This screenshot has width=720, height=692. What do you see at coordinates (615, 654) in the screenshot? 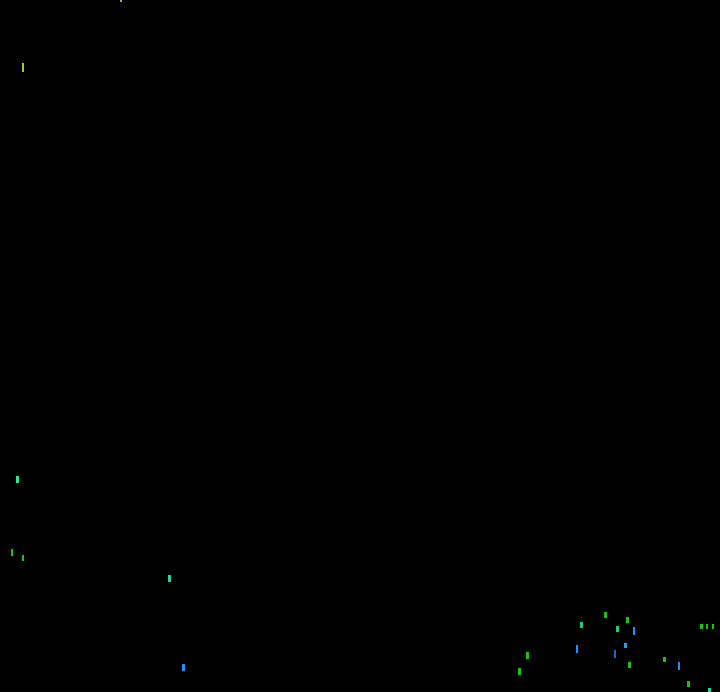
I see `artifact-cluster-f` at bounding box center [615, 654].